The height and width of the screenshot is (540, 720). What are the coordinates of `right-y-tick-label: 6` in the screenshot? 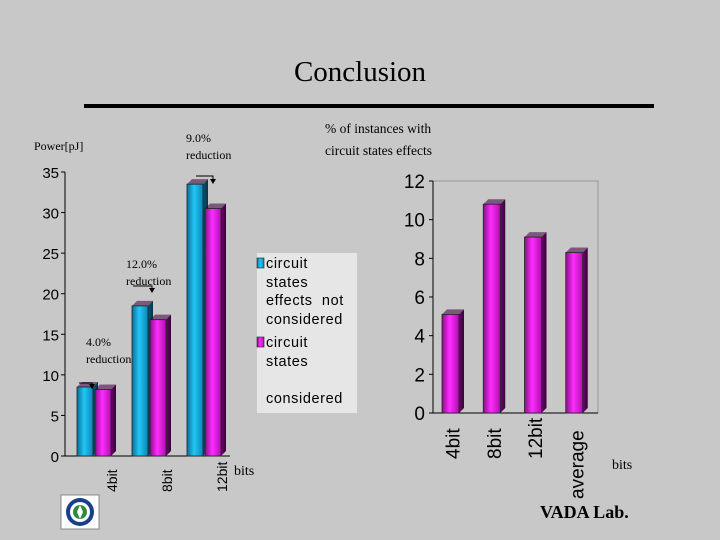 It's located at (419, 298).